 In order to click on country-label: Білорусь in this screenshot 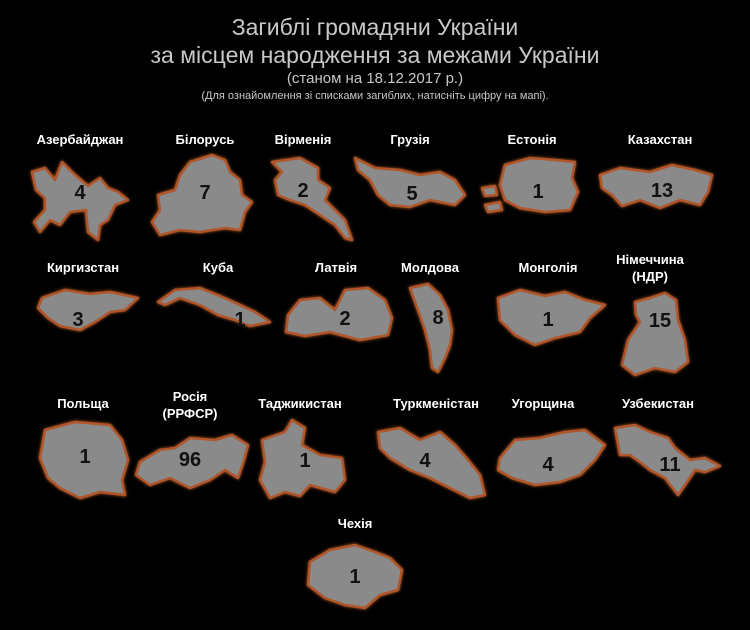, I will do `click(205, 139)`.